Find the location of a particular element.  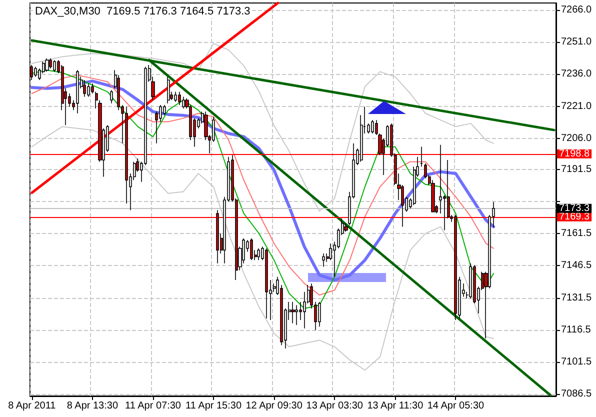

y-tick-label: 7236.0 is located at coordinates (576, 74).